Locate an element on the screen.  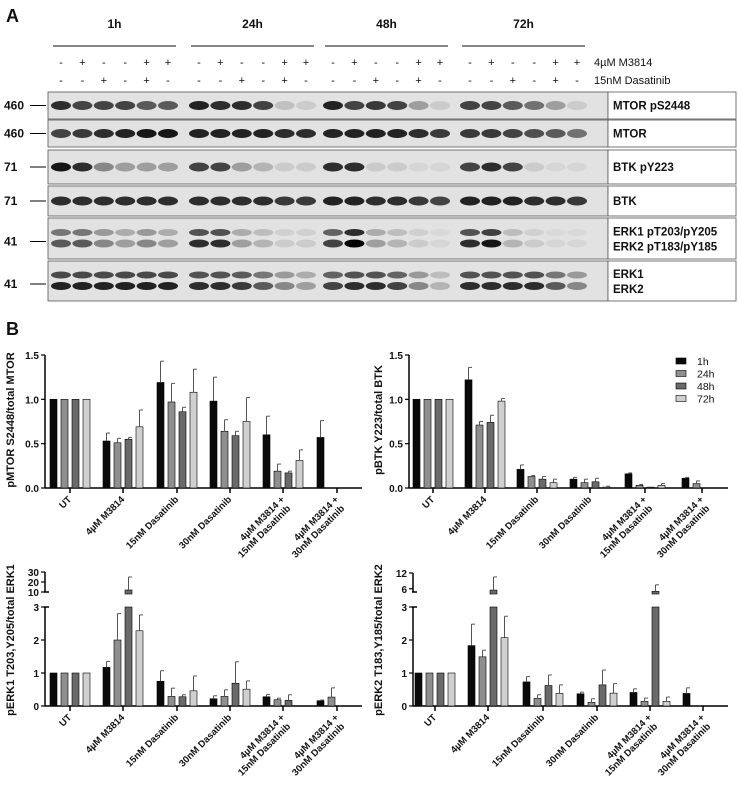
y-tick-label: 1 is located at coordinates (36, 674).